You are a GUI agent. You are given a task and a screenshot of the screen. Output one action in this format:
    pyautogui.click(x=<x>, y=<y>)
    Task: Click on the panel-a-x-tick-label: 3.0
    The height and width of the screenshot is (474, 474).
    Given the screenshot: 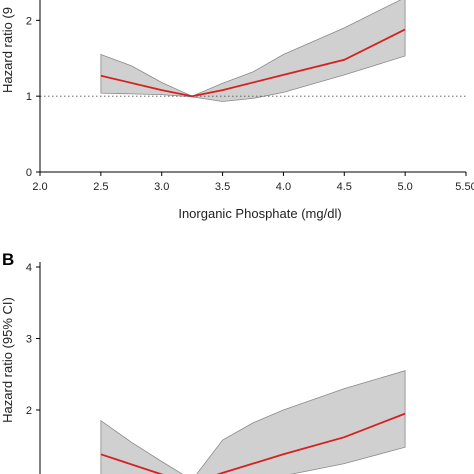 What is the action you would take?
    pyautogui.click(x=161, y=187)
    